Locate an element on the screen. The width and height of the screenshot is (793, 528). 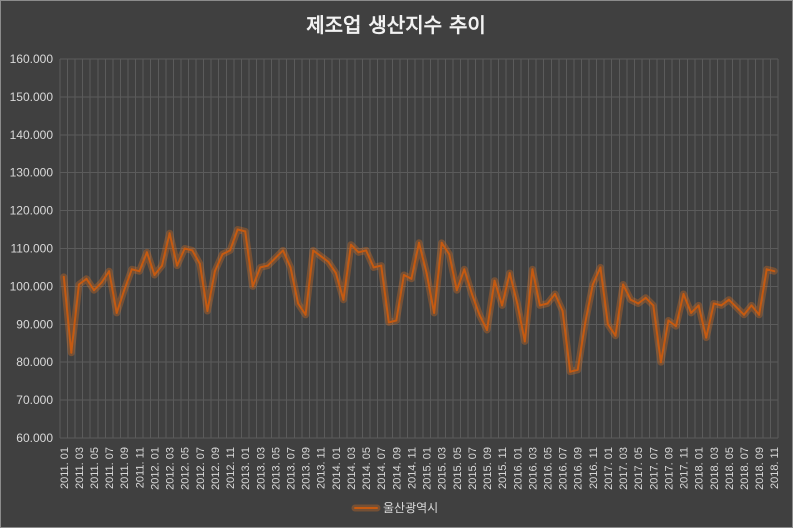
x-tick-label: 2011. 03 is located at coordinates (80, 468).